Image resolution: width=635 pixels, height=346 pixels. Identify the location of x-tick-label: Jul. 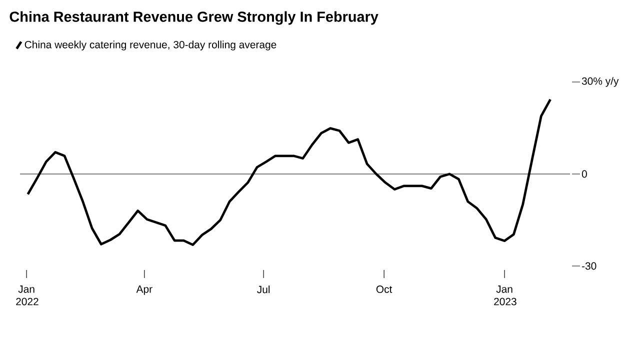
(263, 290).